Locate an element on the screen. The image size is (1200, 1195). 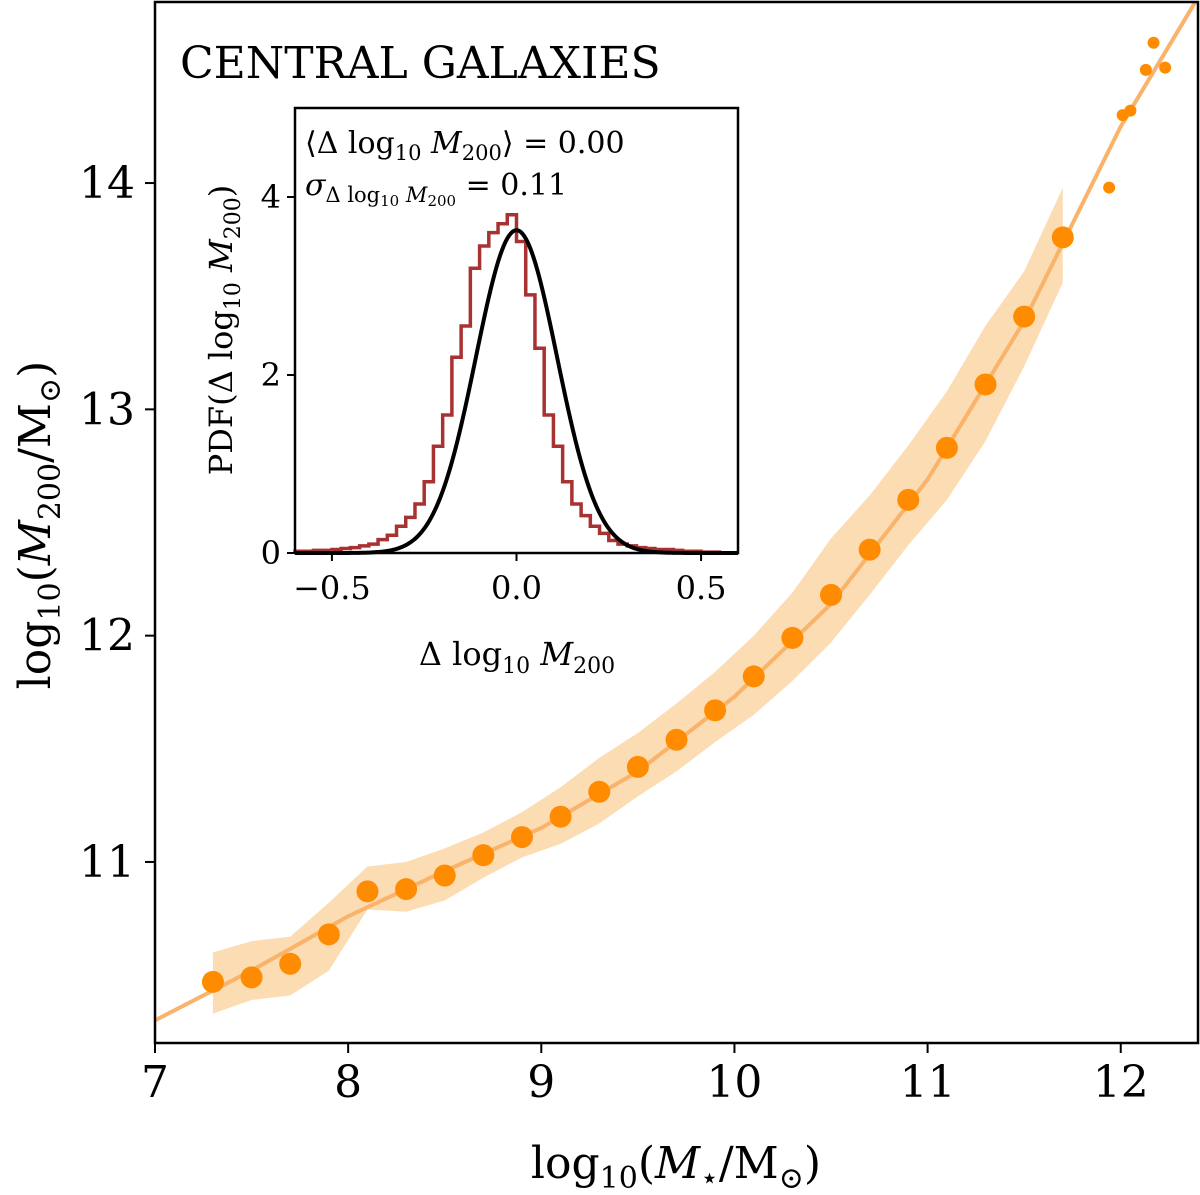
x-tick-label: 12 is located at coordinates (1121, 1082).